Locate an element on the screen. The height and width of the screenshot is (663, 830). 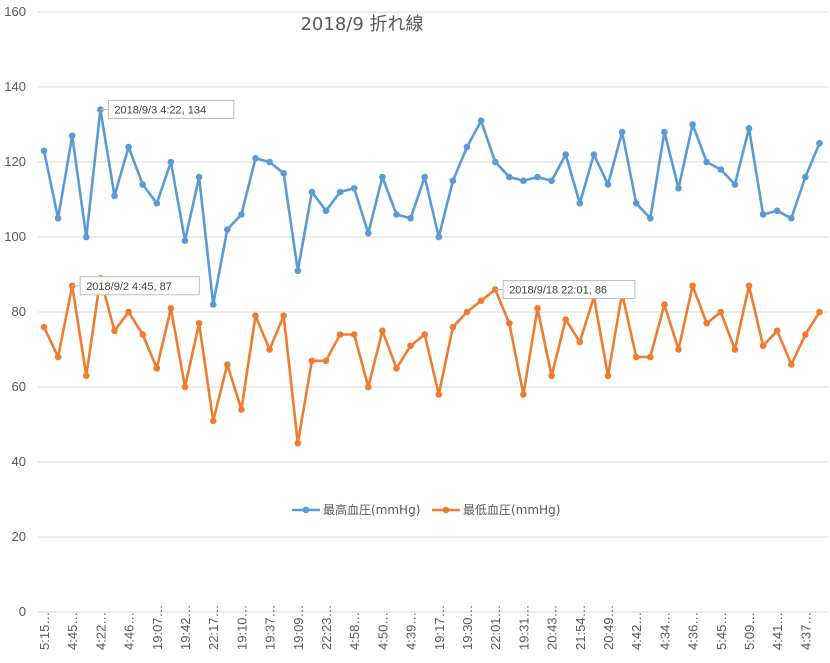
y-tick-label: 80 is located at coordinates (19, 311).